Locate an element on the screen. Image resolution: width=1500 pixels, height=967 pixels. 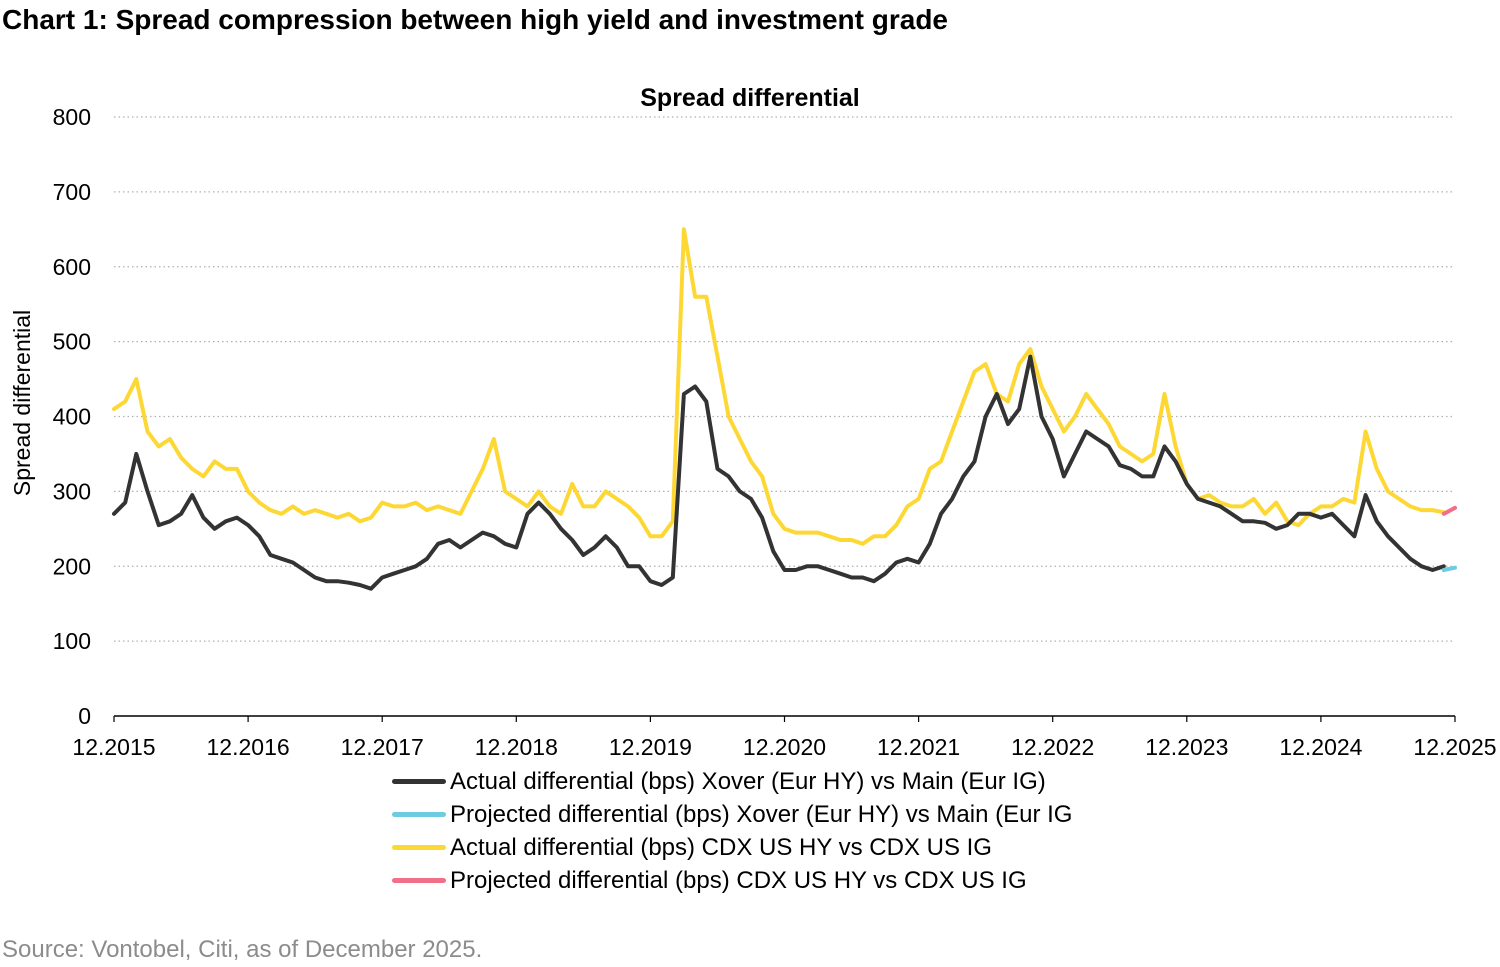
y-tick-label: 500 is located at coordinates (72, 342).